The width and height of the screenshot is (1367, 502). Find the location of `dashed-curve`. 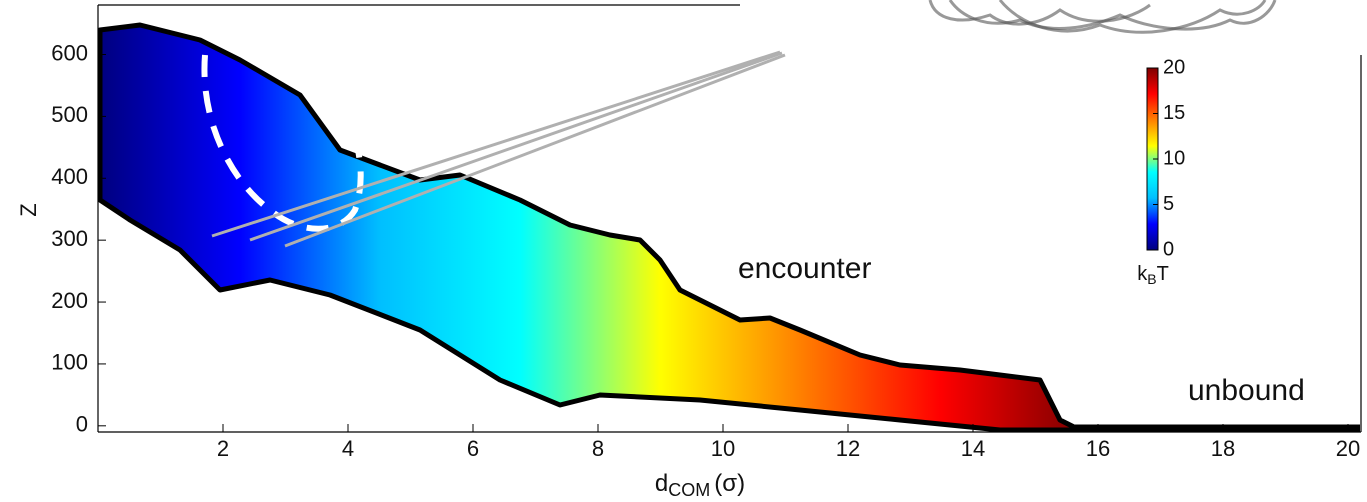

dashed-curve is located at coordinates (282, 143).